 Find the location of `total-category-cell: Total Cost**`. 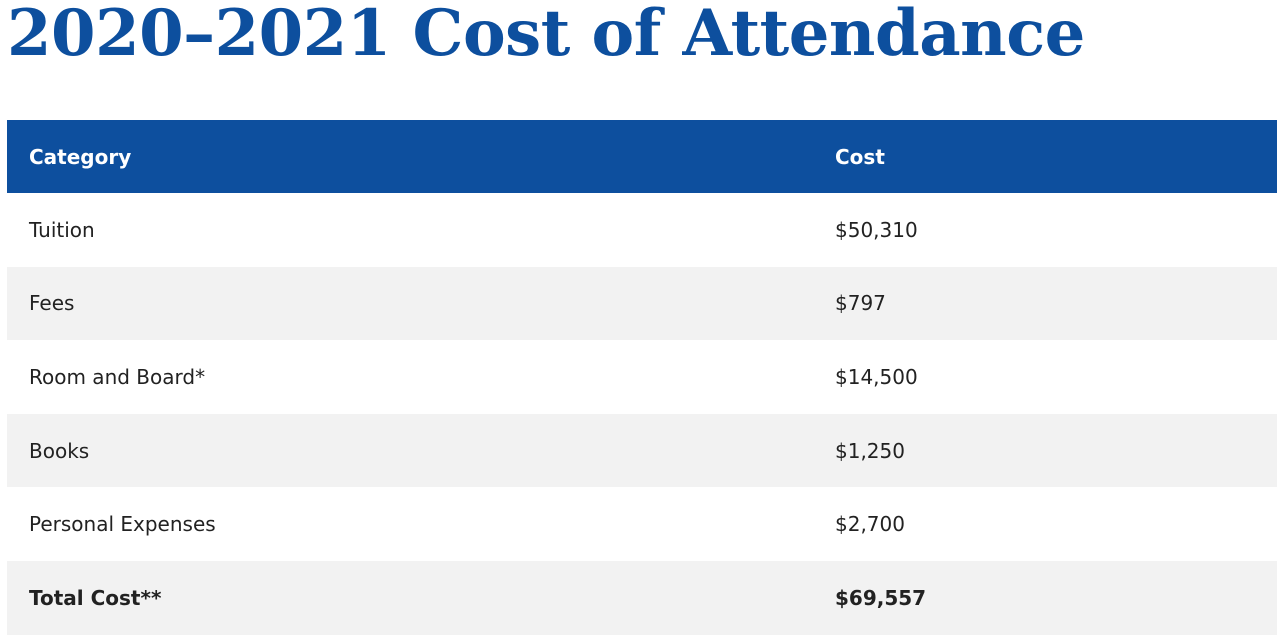

total-category-cell: Total Cost** is located at coordinates (95, 597).